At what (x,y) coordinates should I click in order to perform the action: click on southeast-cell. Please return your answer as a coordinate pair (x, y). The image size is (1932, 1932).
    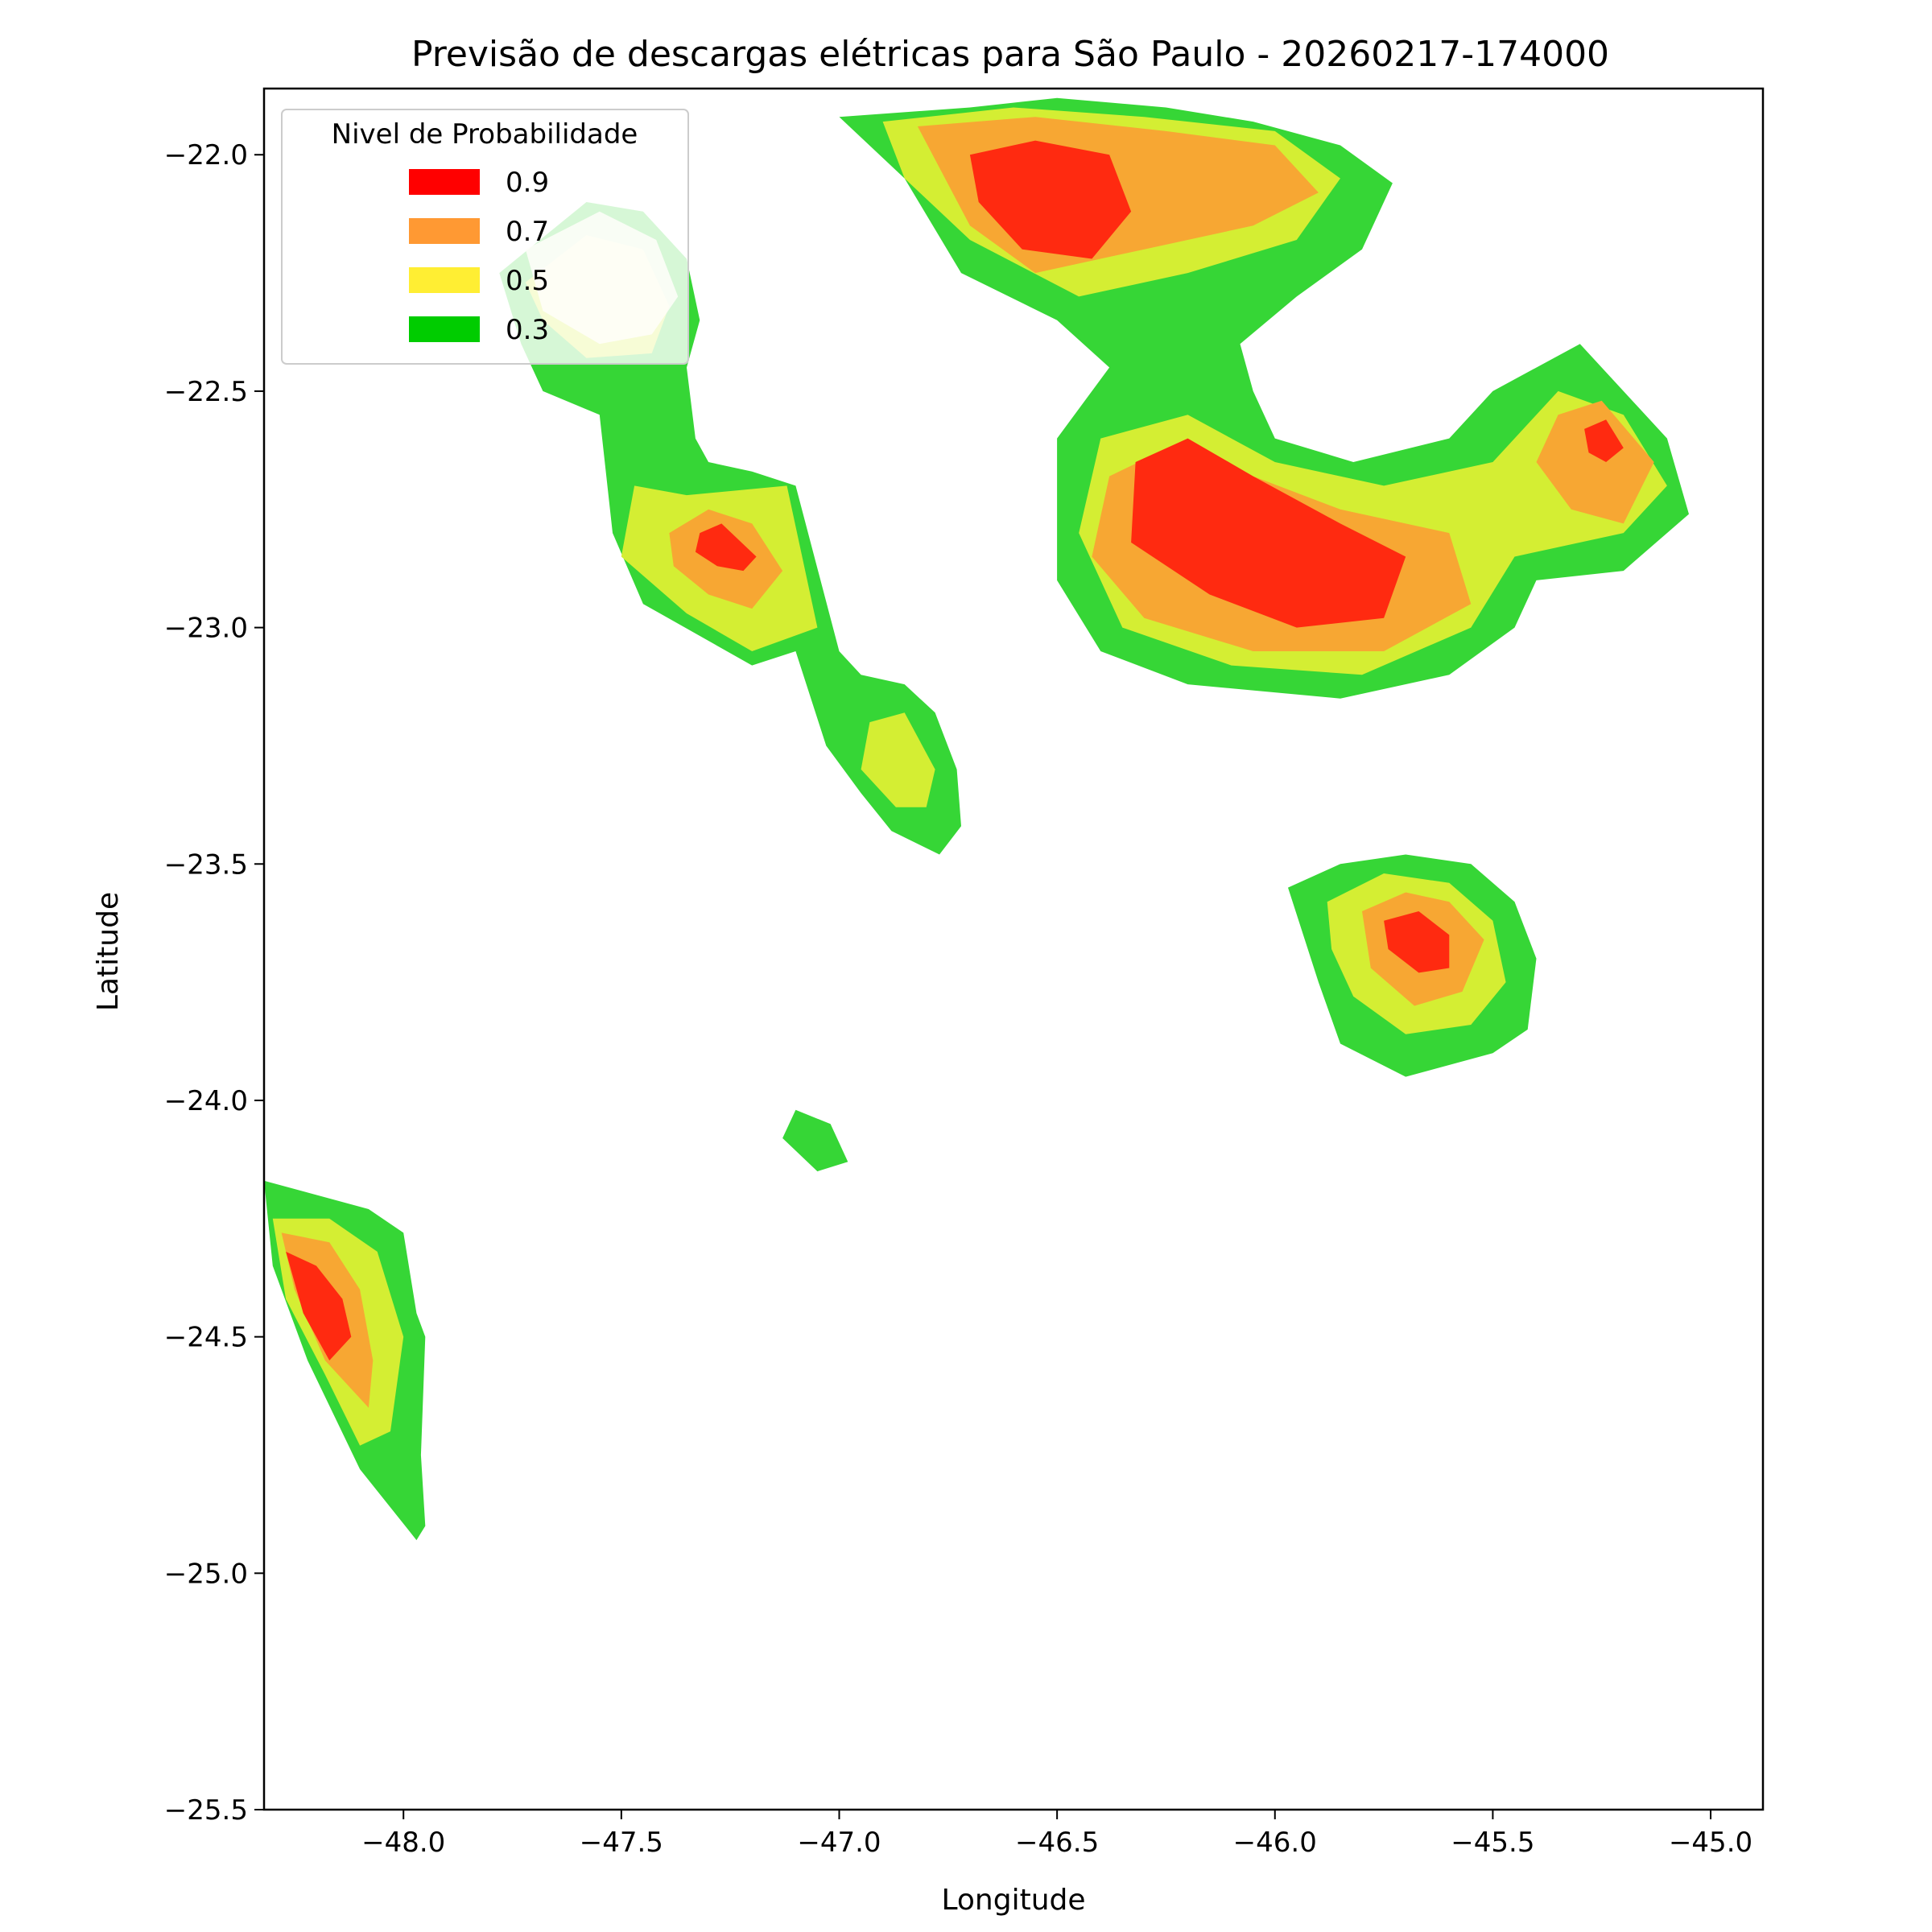
    Looking at the image, I should click on (1412, 966).